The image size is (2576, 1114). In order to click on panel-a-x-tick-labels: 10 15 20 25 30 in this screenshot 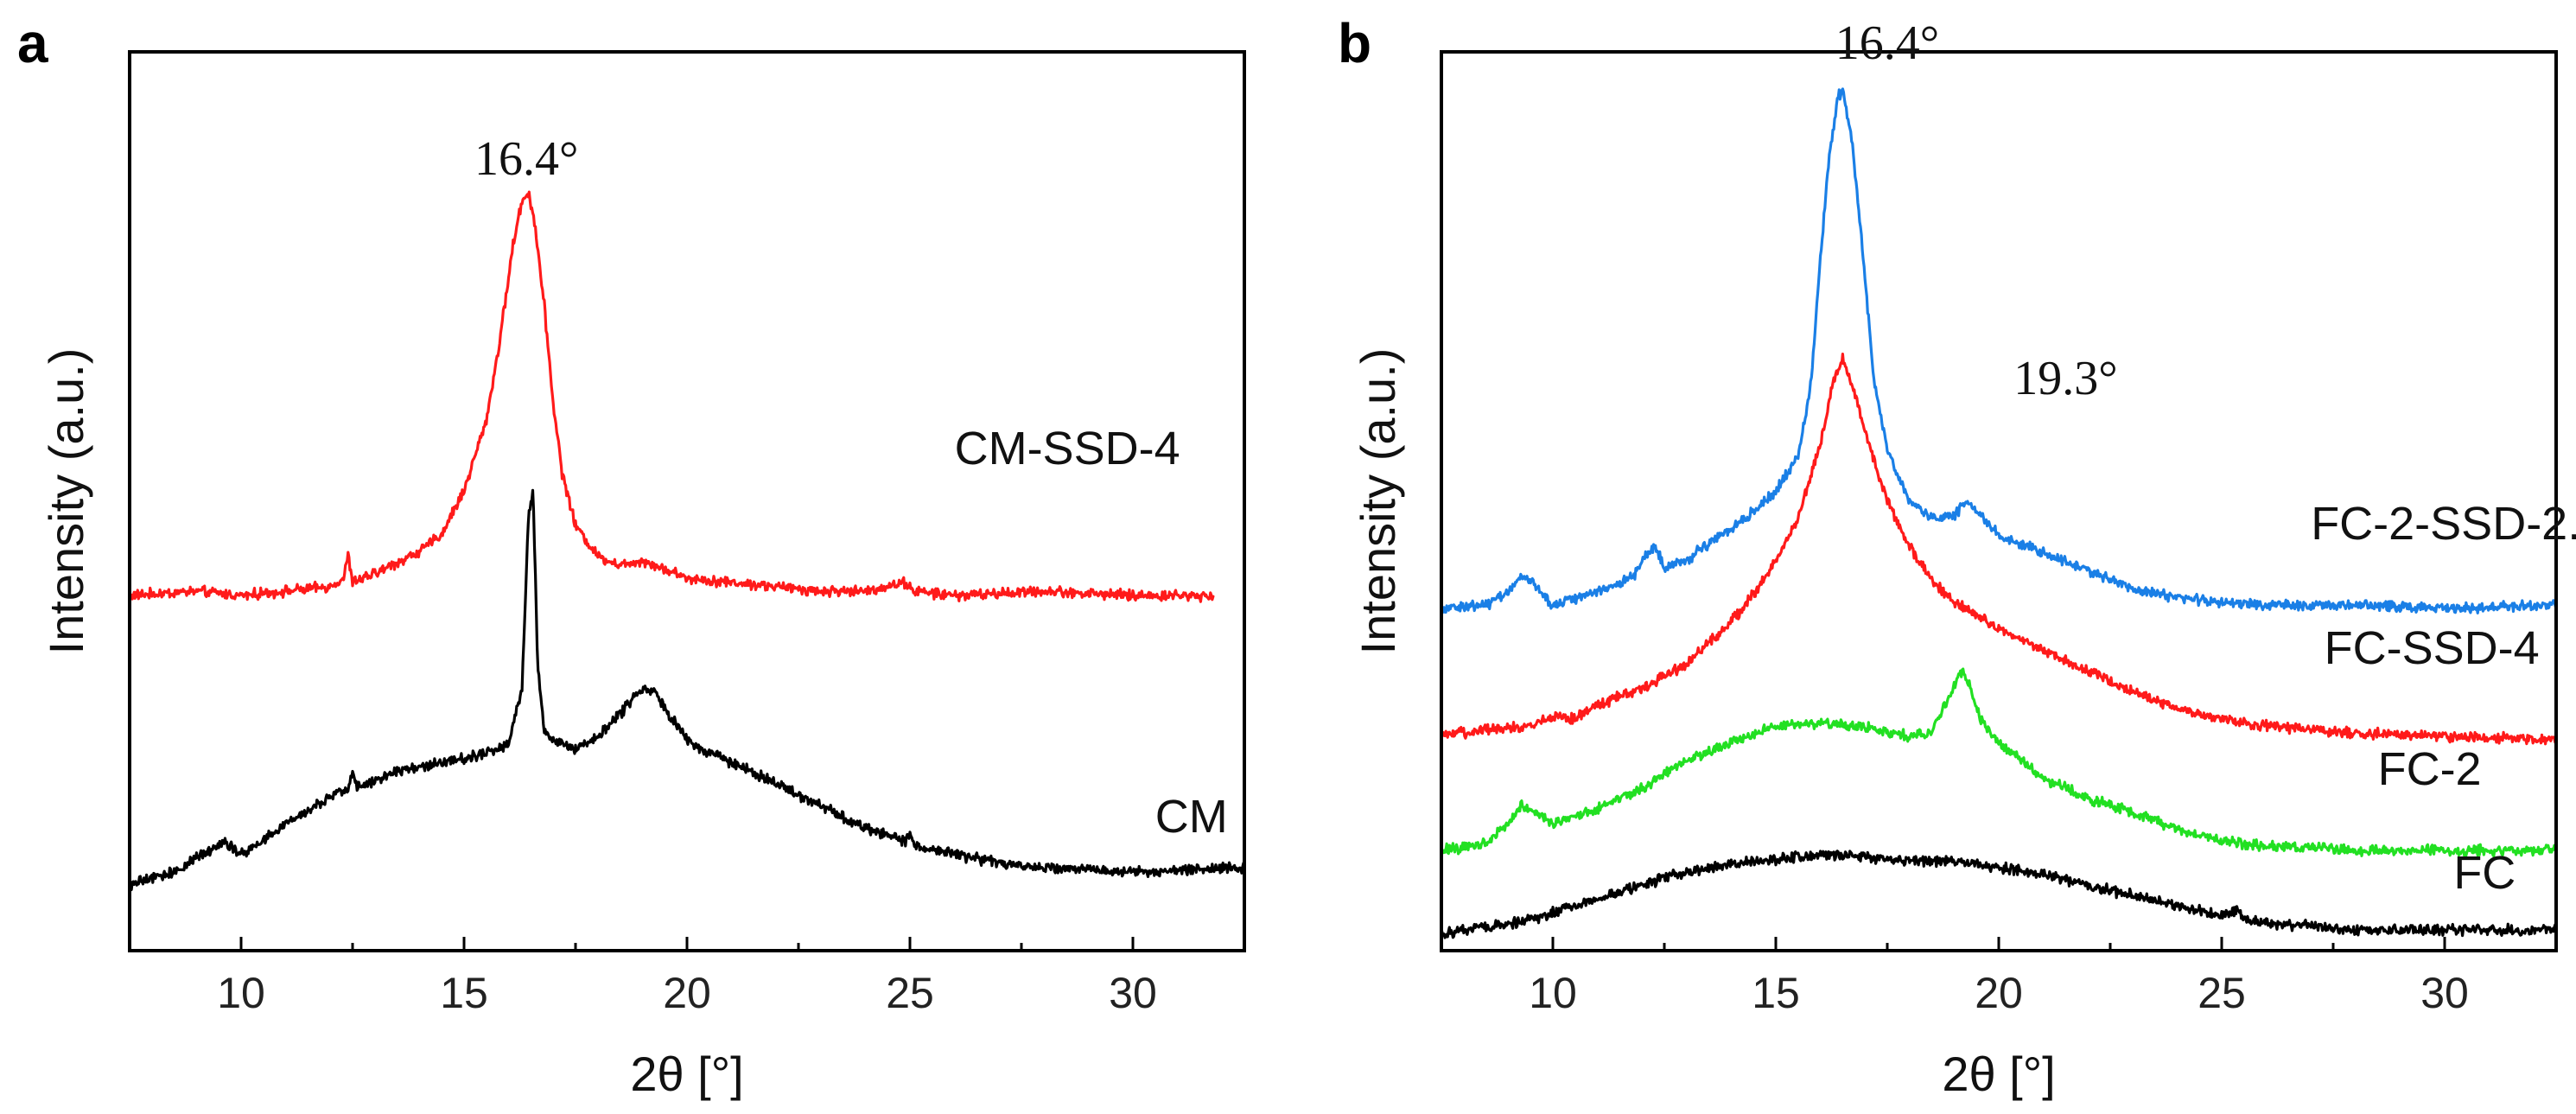, I will do `click(687, 993)`.